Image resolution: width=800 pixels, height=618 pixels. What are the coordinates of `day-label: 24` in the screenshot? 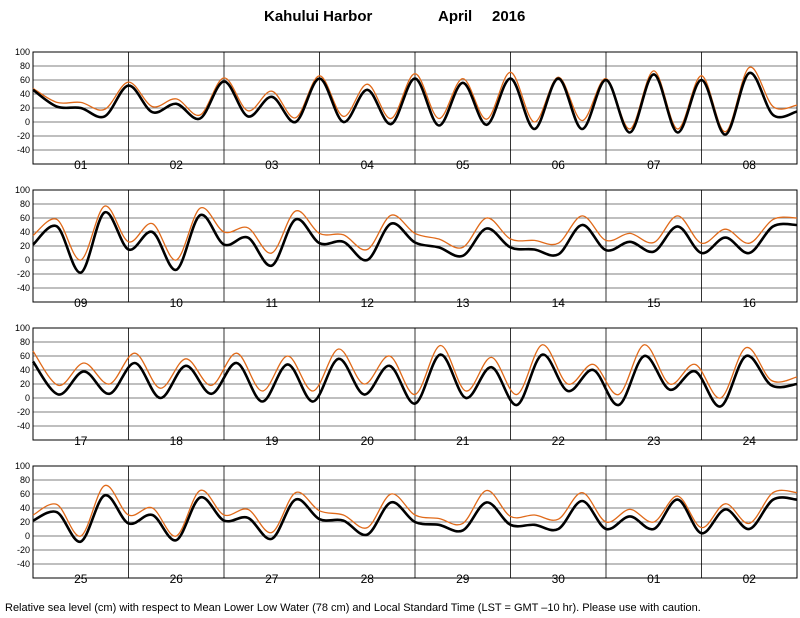 It's located at (750, 441).